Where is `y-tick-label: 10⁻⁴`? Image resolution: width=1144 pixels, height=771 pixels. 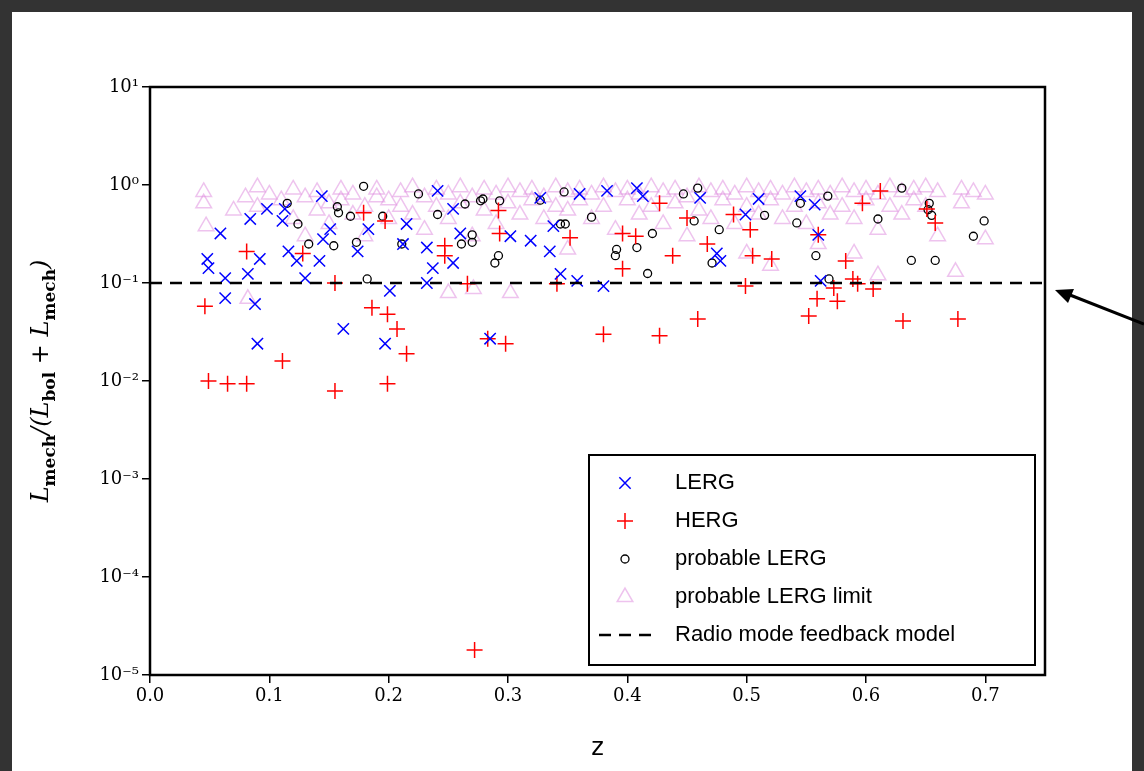
y-tick-label: 10⁻⁴ is located at coordinates (119, 575).